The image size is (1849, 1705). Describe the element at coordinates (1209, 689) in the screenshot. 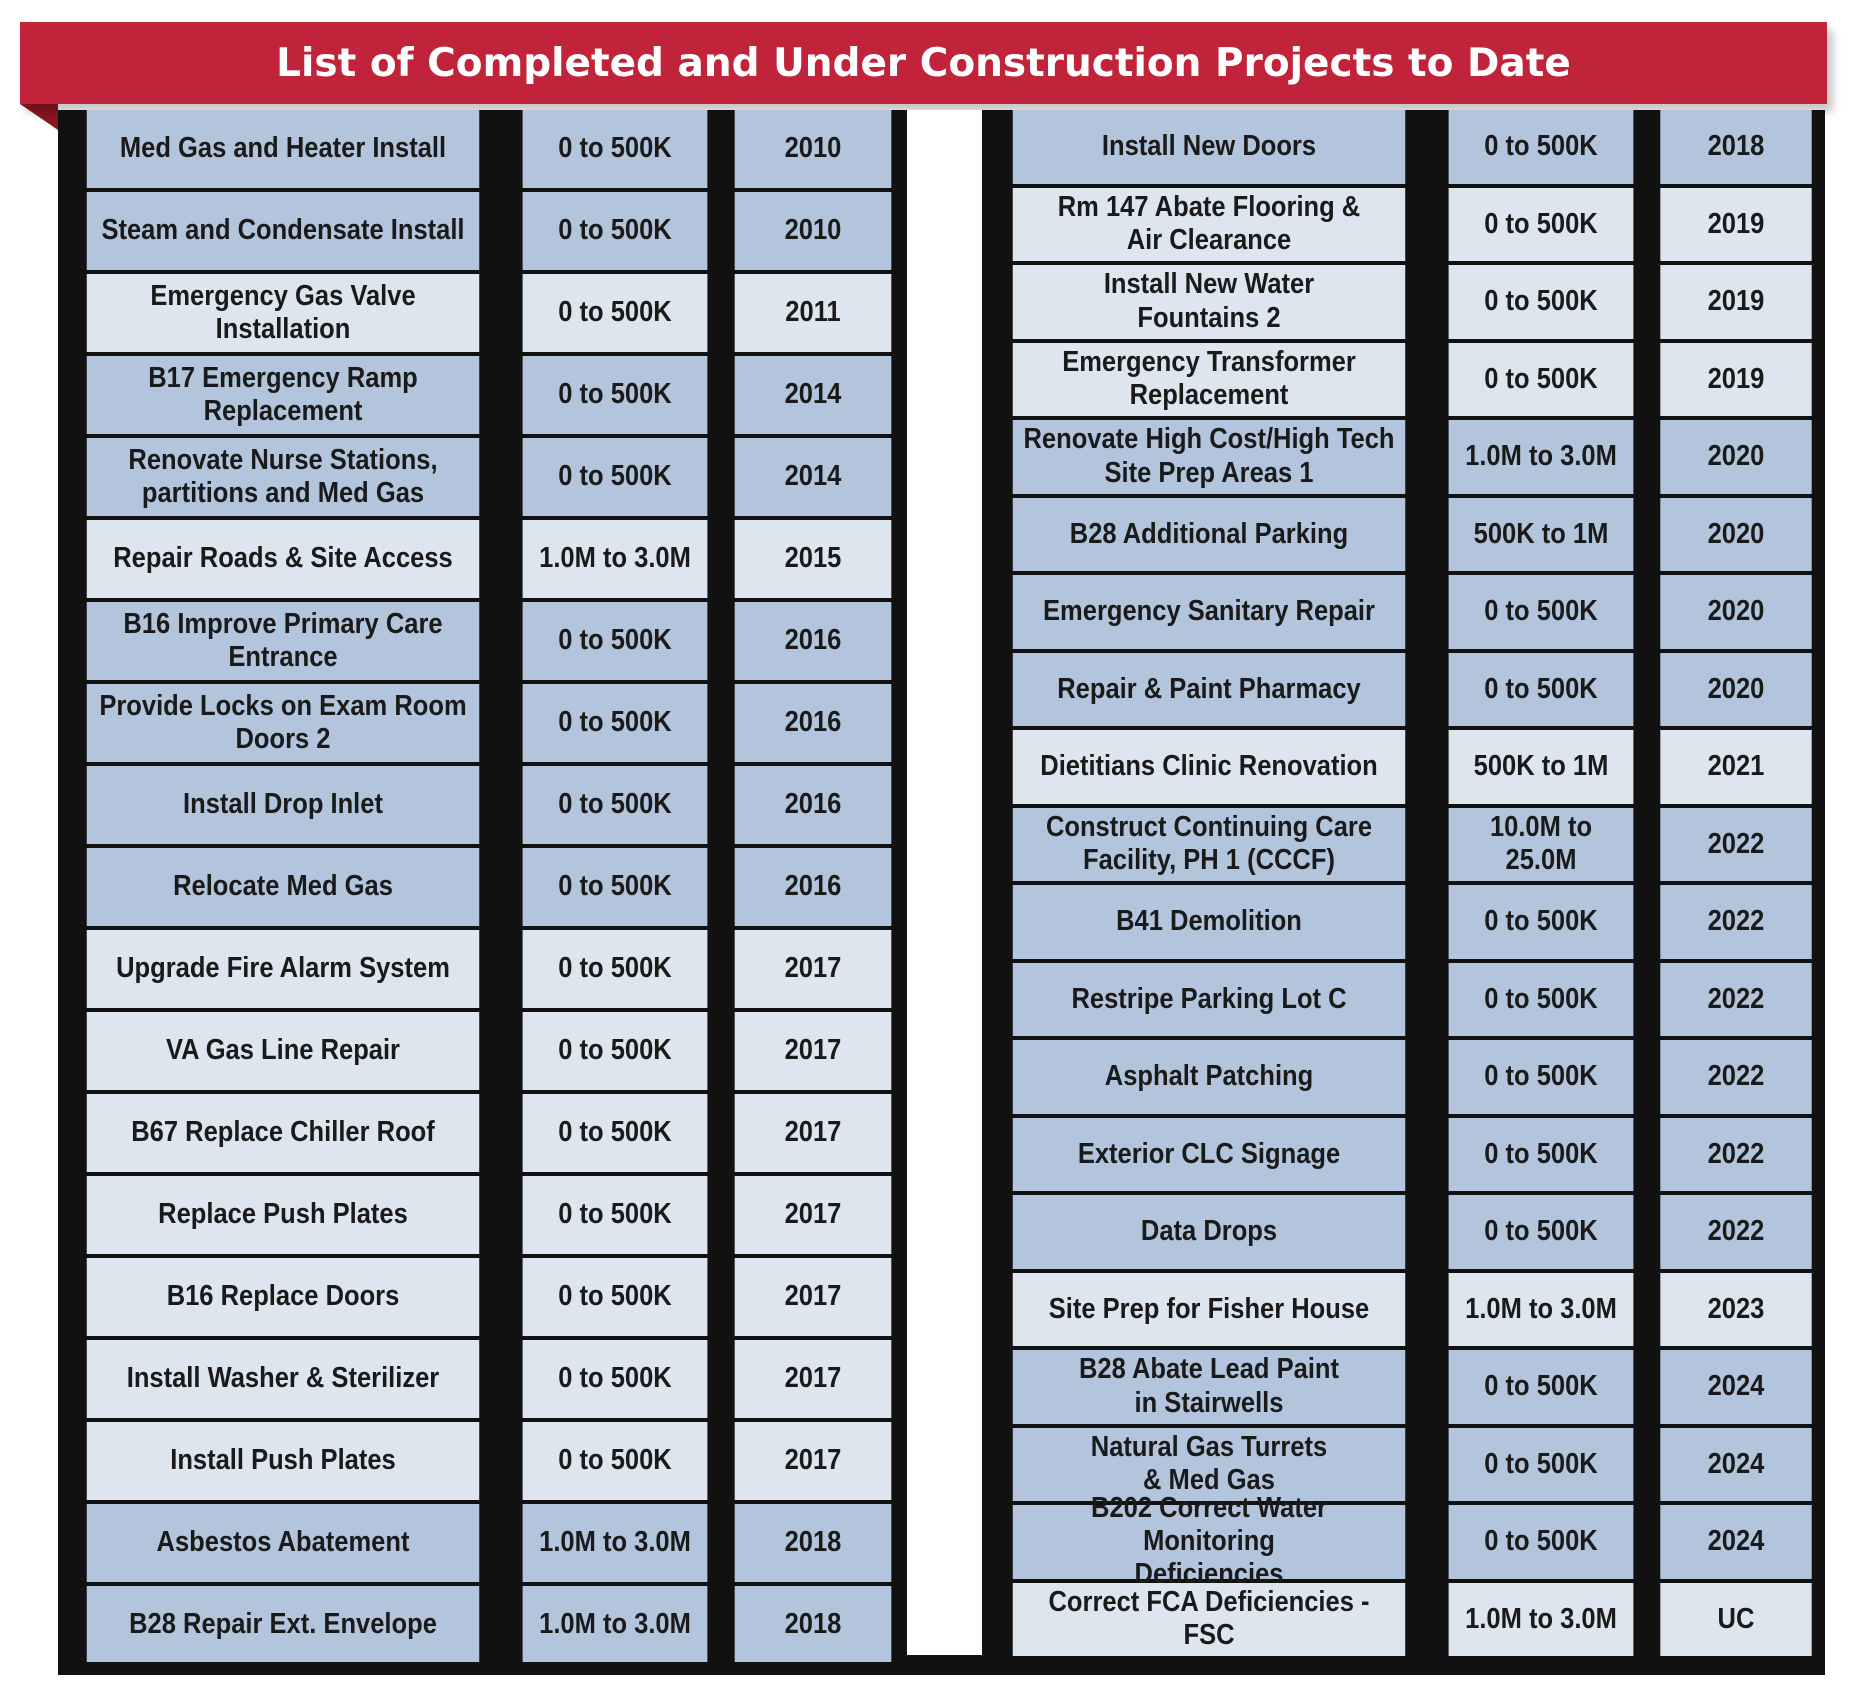

I see `project-name-cell: Repair & Paint Pharmacy` at that location.